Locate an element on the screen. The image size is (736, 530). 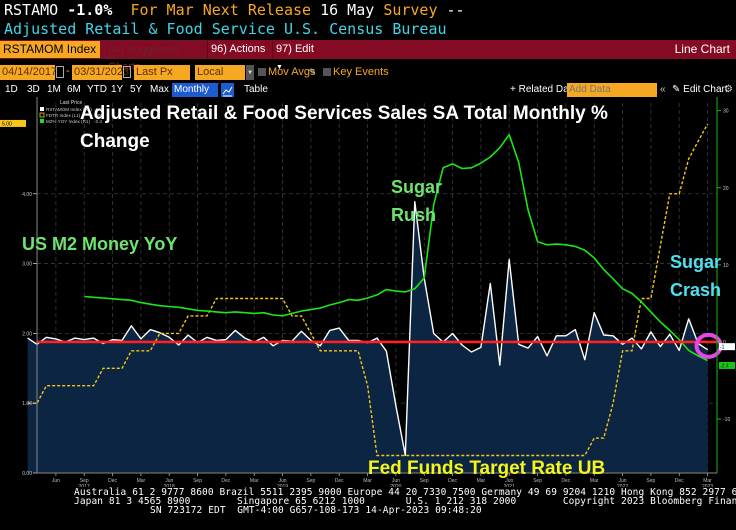
currency-select: Local CCY is located at coordinates (220, 79).